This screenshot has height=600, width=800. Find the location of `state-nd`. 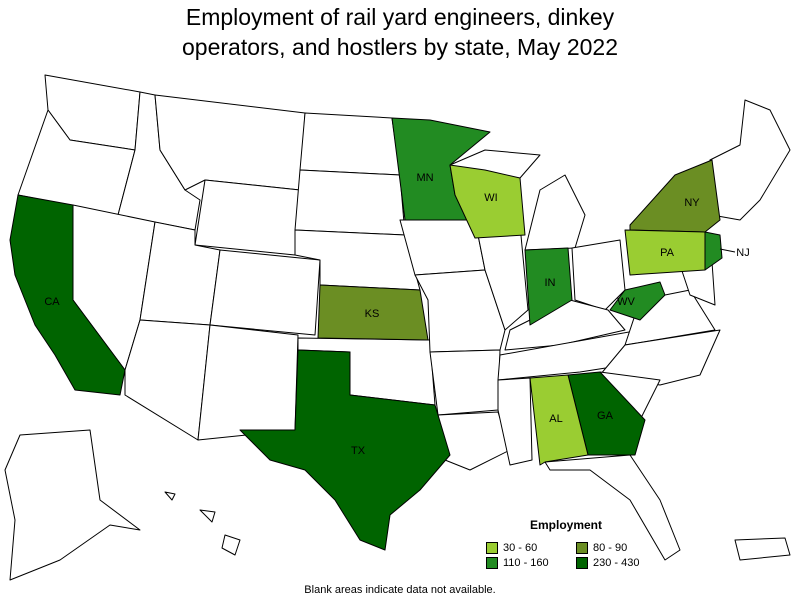

state-nd is located at coordinates (350, 144).